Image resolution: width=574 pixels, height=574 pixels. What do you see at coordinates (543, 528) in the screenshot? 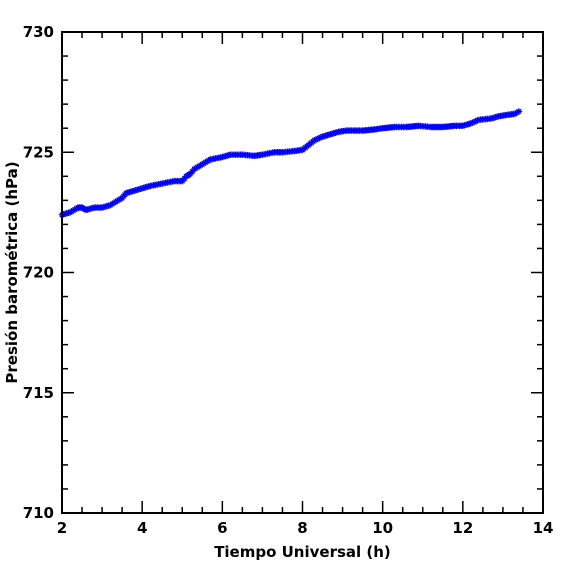
I see `x-tick-label: 14` at bounding box center [543, 528].